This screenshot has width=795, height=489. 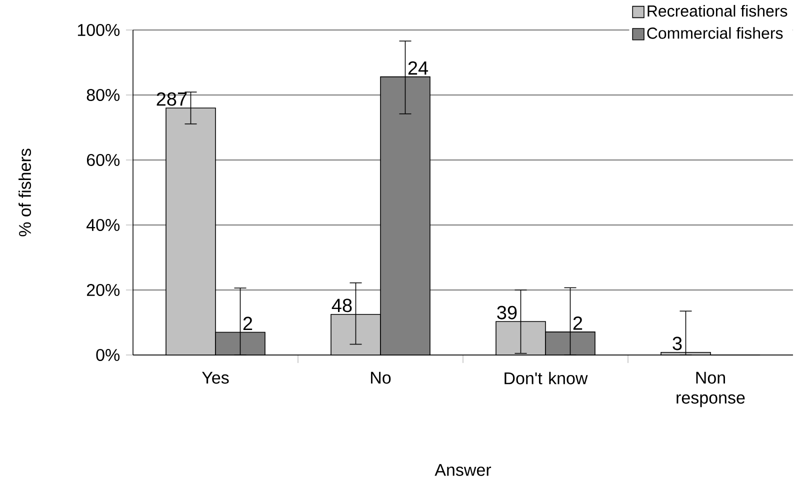 I want to click on x-tick-label: Non response, so click(x=710, y=390).